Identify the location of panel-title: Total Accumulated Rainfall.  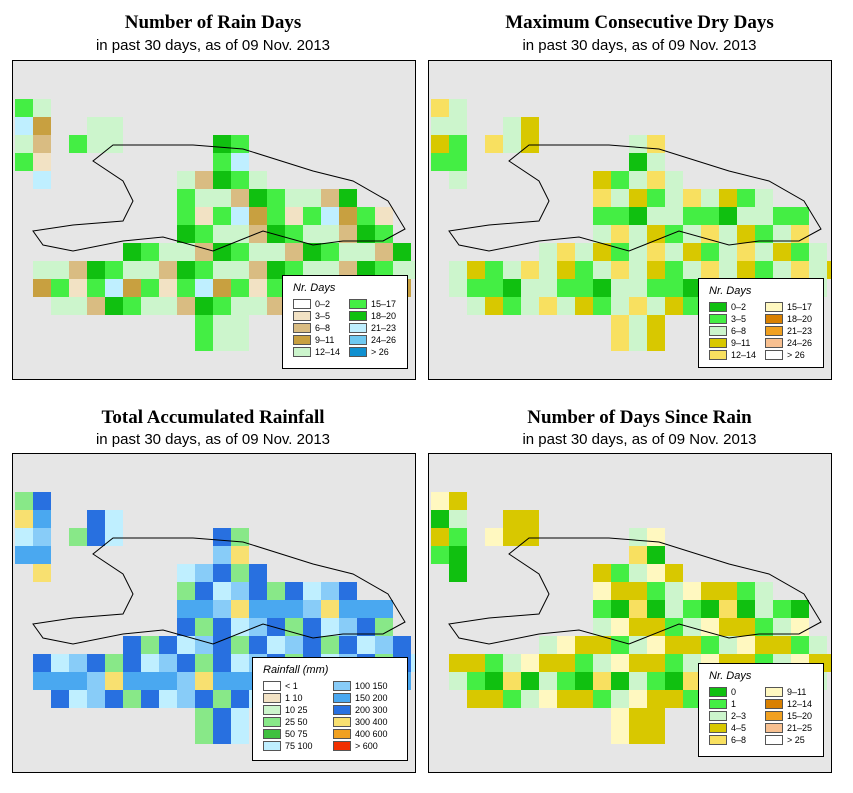
(213, 417).